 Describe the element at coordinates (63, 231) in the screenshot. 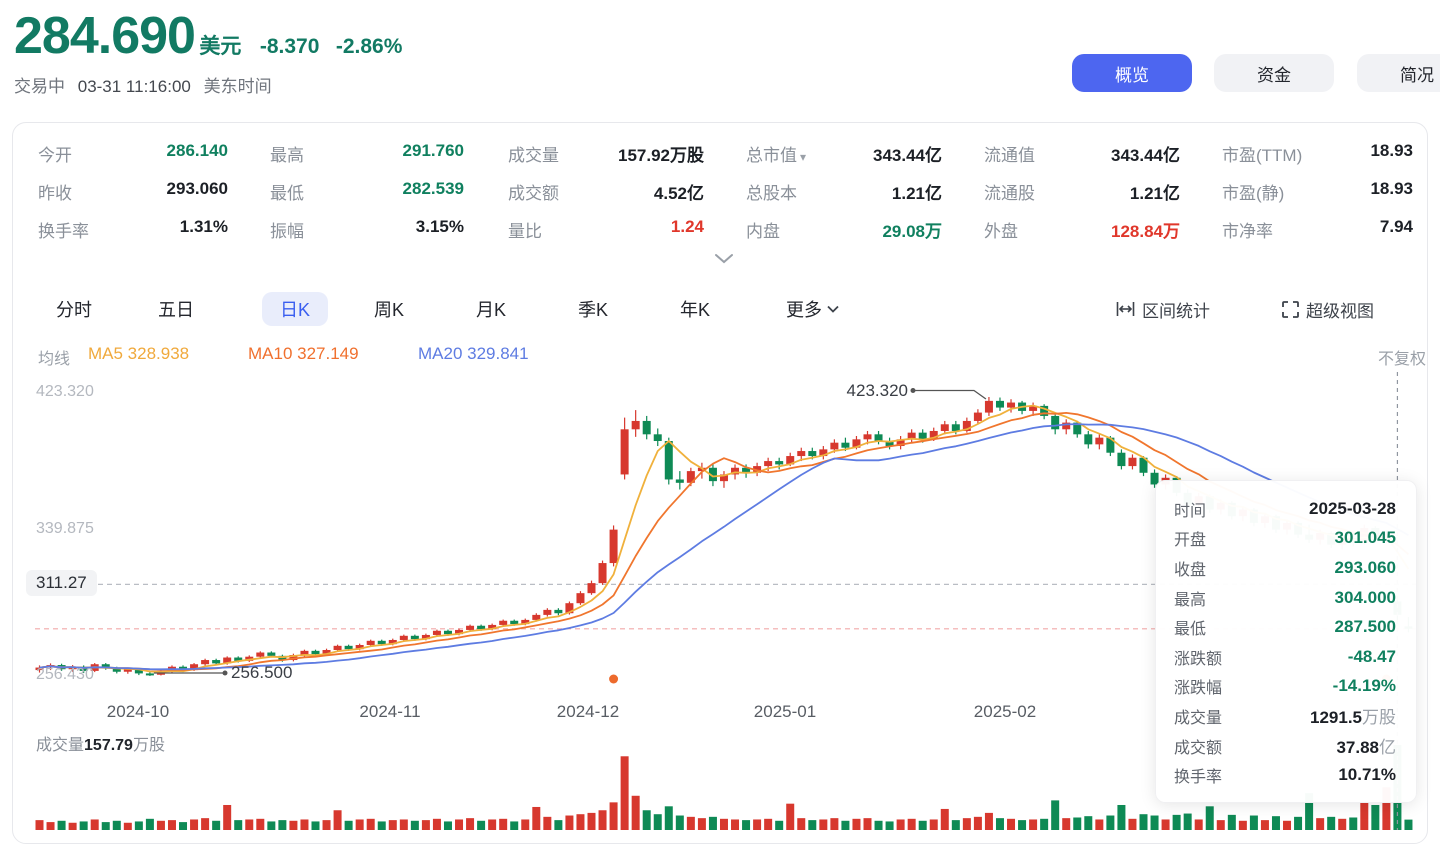

I see `stat-label: 换手率` at that location.